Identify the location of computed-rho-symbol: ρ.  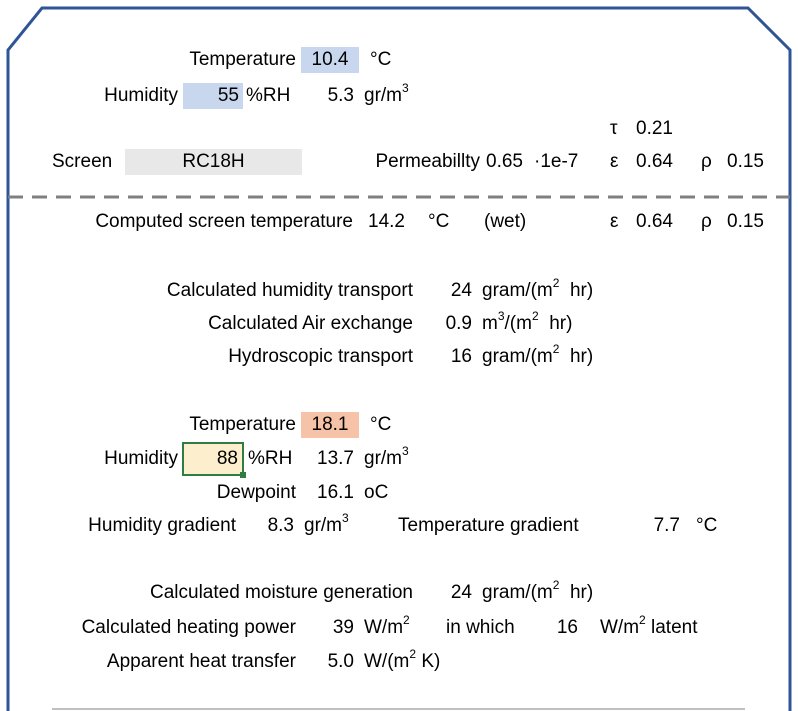
(706, 221).